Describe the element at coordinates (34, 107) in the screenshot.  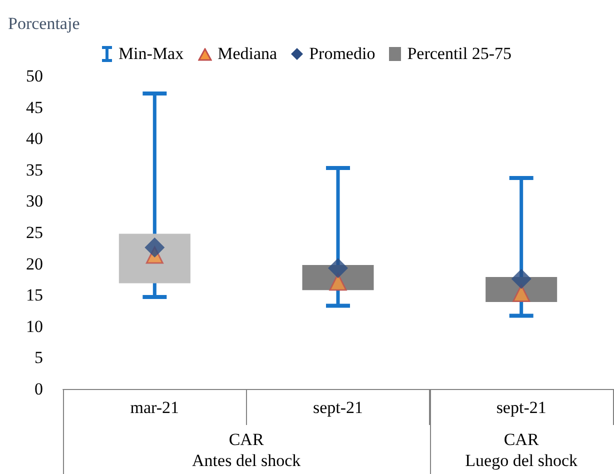
I see `y-tick-label: 45` at that location.